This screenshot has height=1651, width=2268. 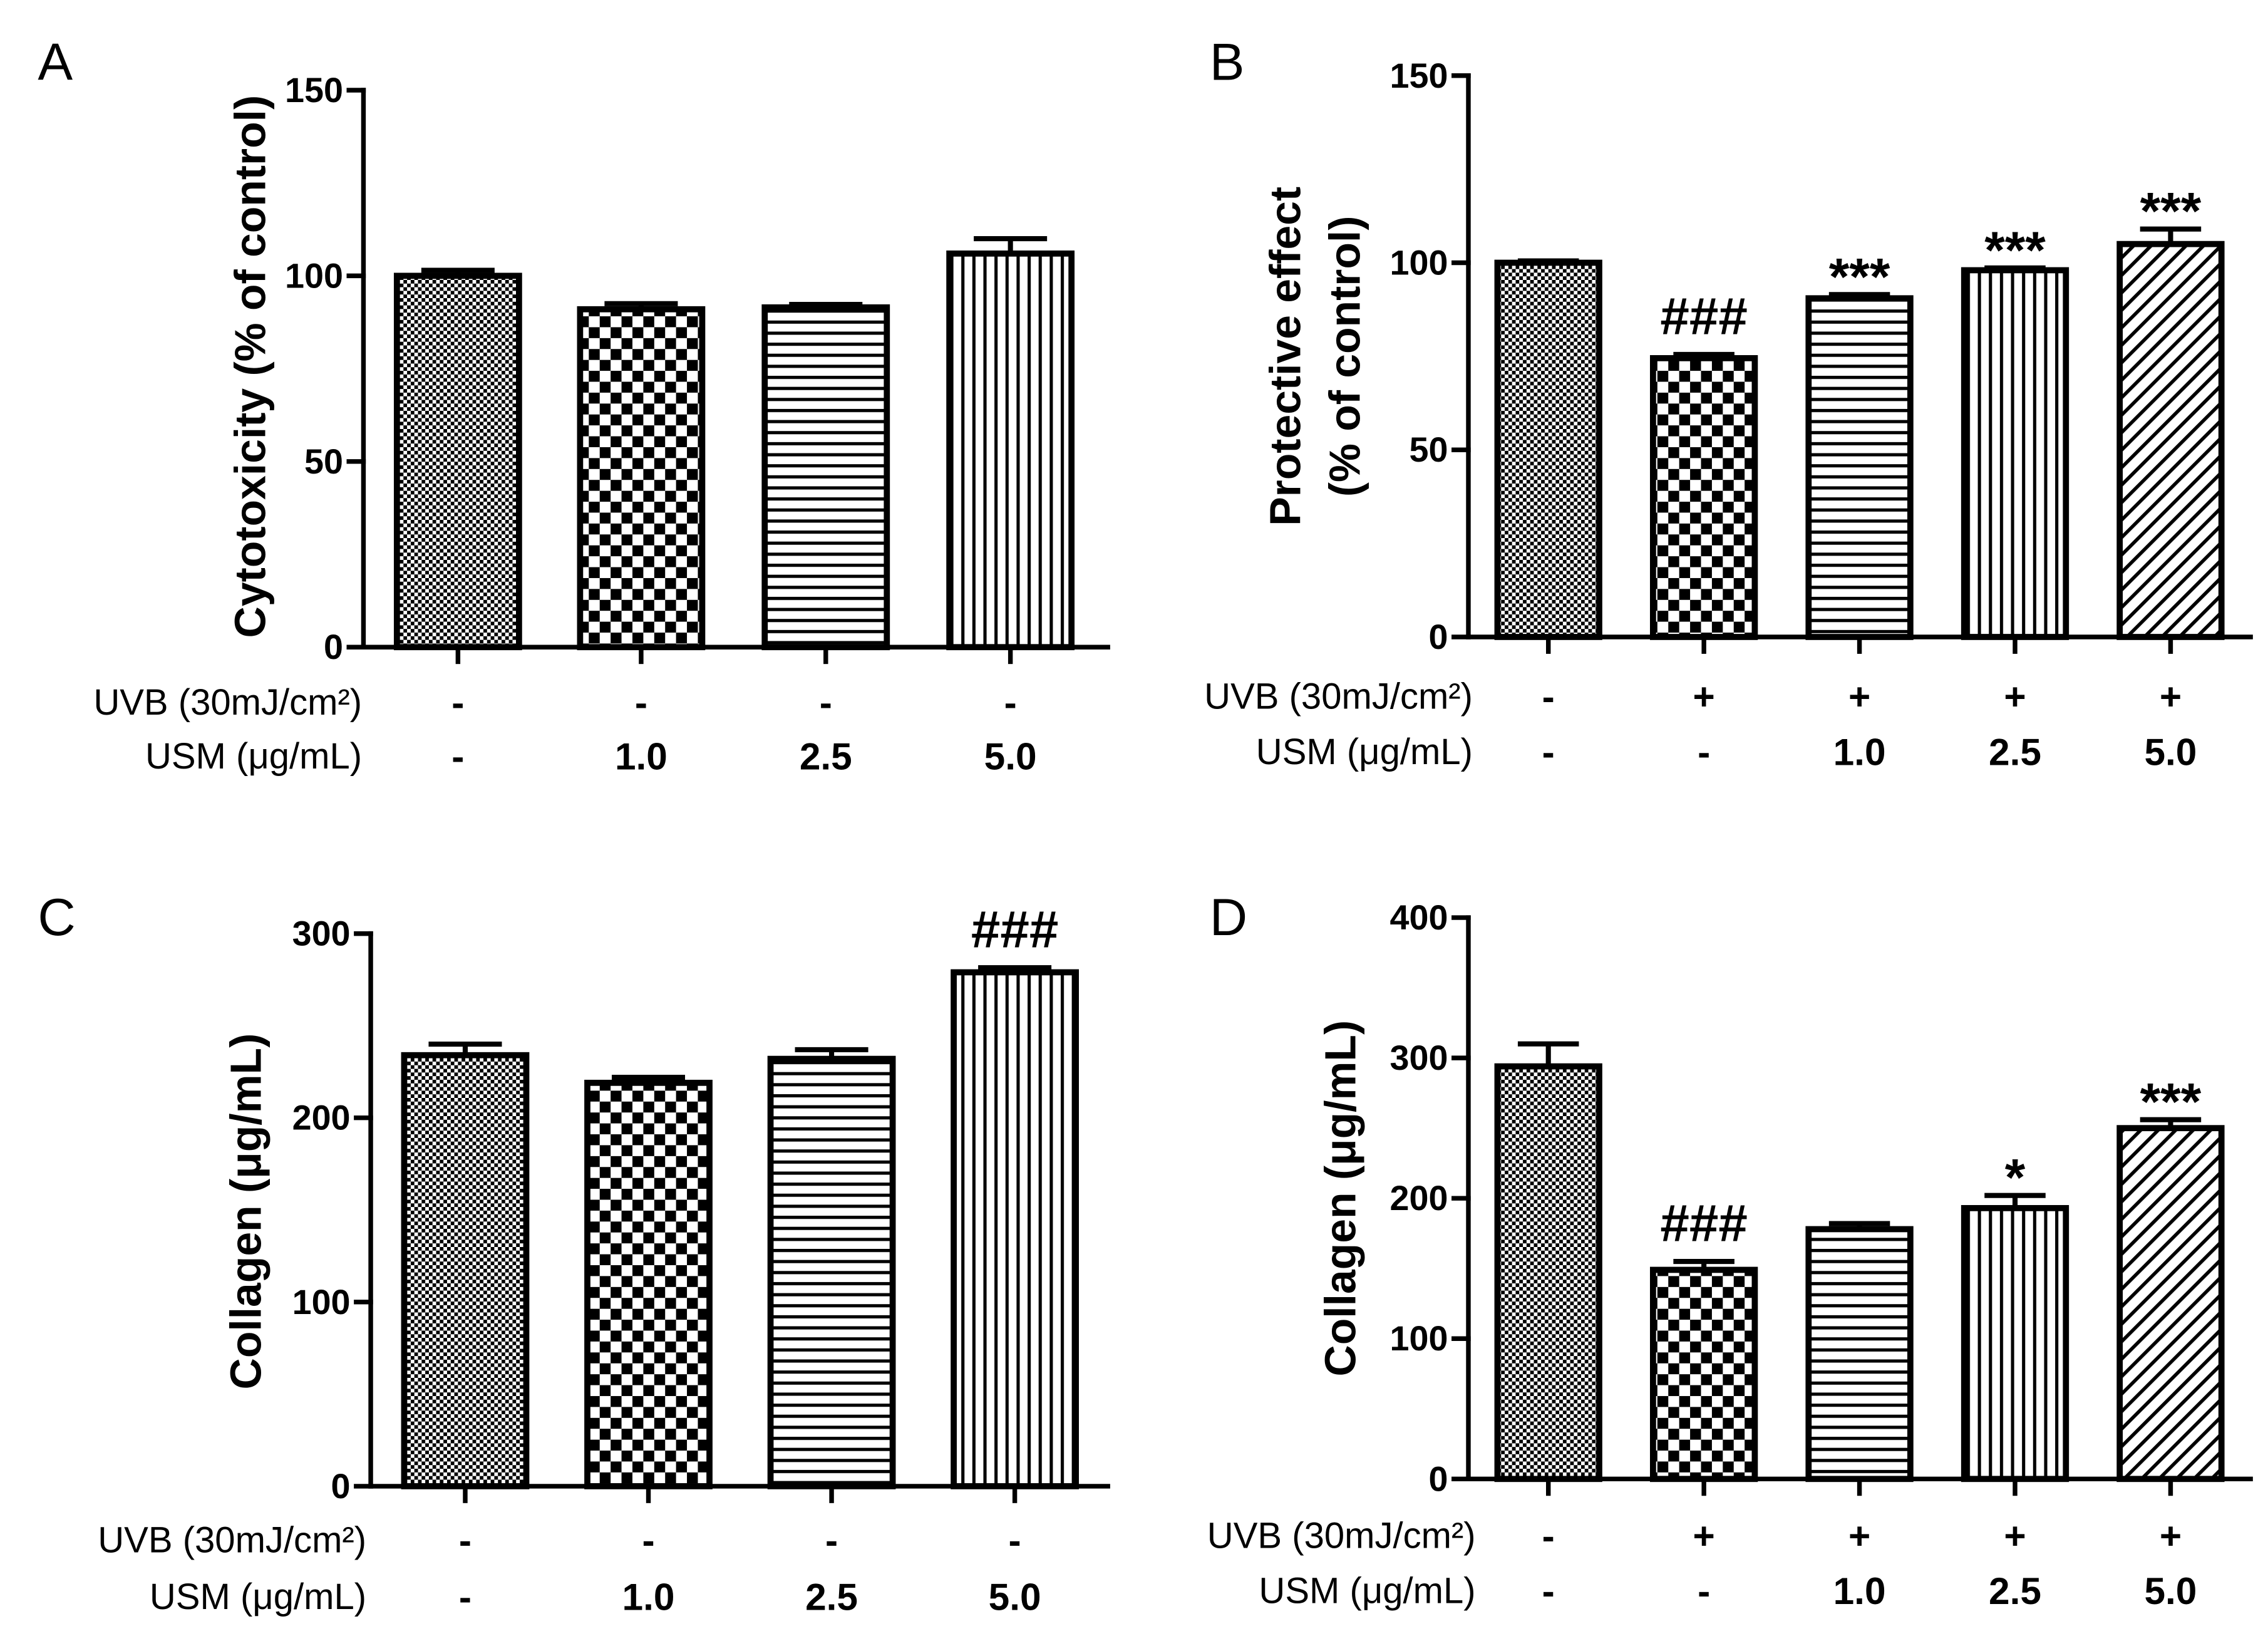 I want to click on panel-letter: A, so click(x=55, y=62).